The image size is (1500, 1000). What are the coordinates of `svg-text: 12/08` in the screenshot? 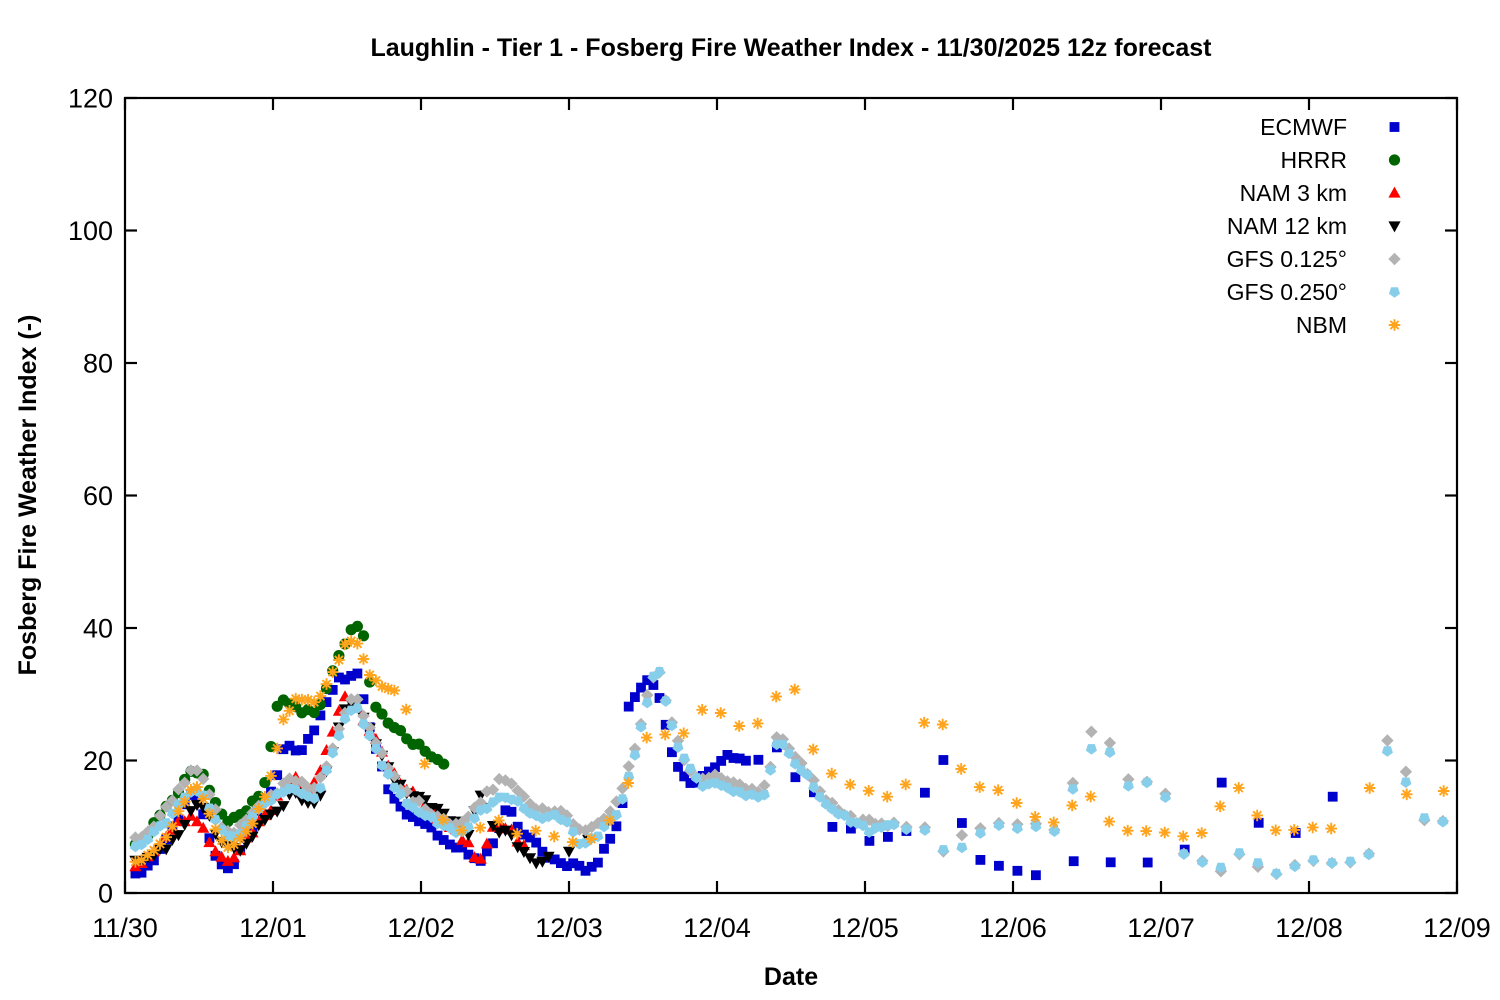 It's located at (1309, 928).